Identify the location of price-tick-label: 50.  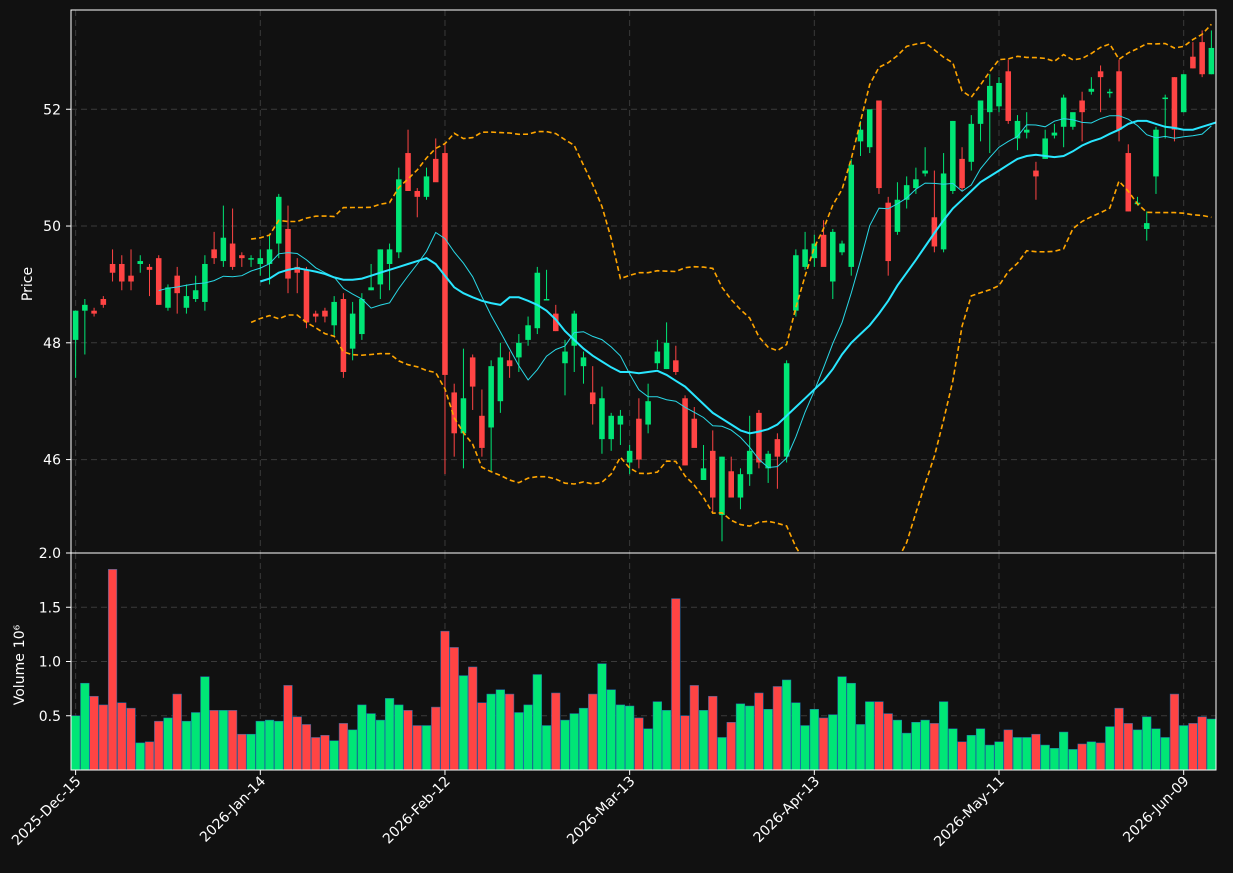
(52, 227).